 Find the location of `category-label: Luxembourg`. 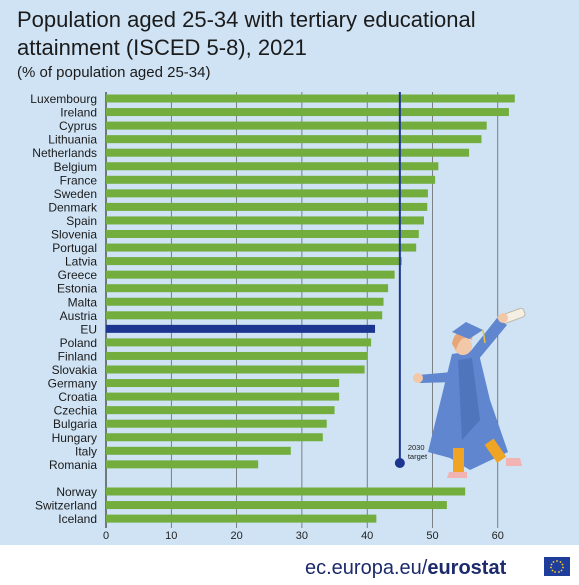

category-label: Luxembourg is located at coordinates (63, 99).